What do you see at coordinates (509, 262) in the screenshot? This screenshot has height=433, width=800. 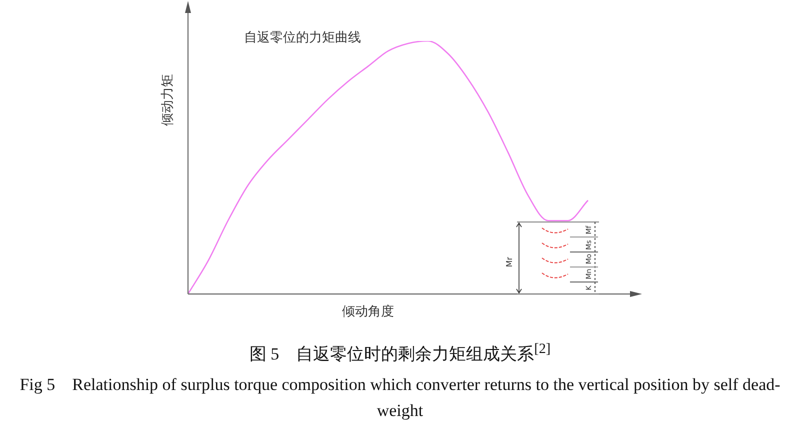 I see `annotation: Mr` at bounding box center [509, 262].